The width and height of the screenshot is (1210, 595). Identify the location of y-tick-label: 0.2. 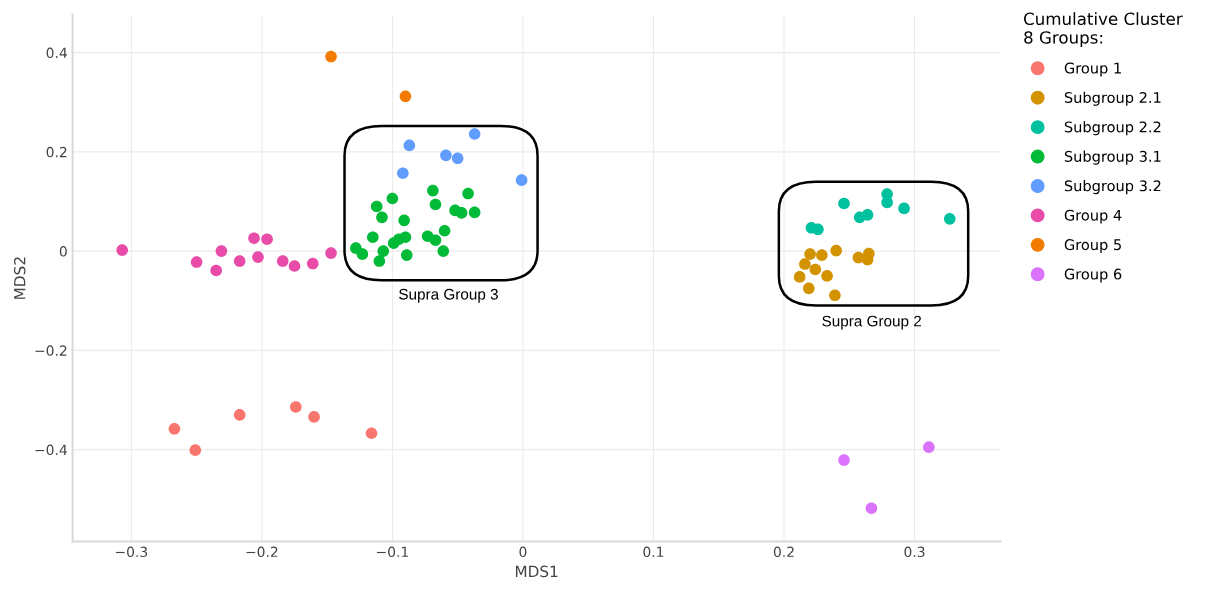
(56, 152).